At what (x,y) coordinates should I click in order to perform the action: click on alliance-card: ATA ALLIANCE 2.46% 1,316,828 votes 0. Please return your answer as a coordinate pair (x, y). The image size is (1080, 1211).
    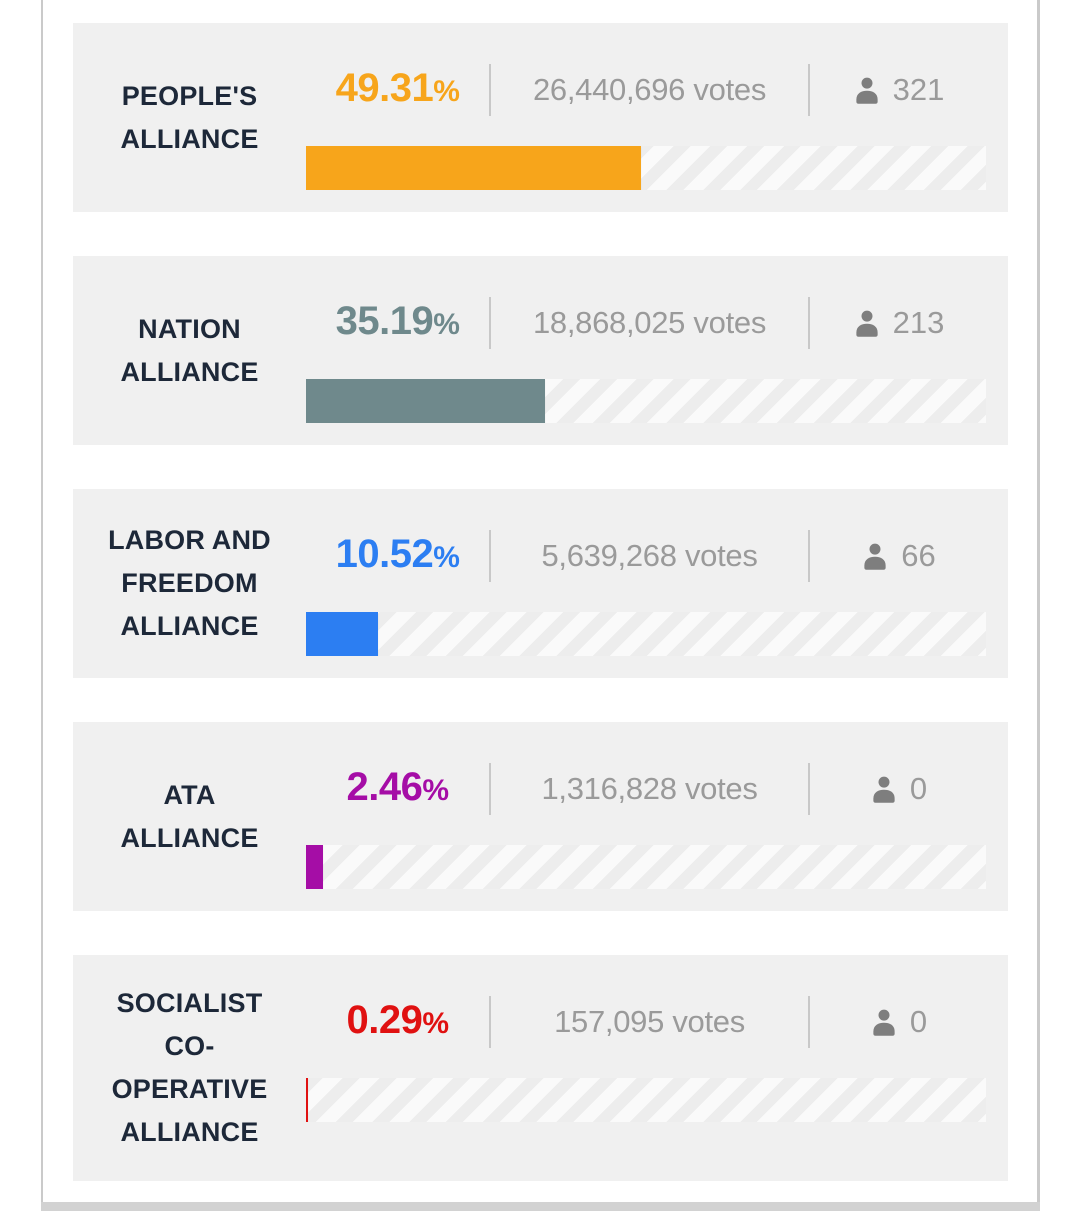
    Looking at the image, I should click on (540, 816).